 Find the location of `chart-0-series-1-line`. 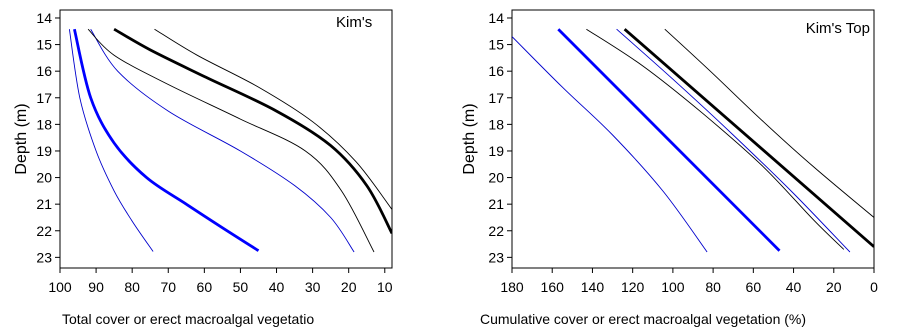

chart-0-series-1-line is located at coordinates (166, 140).